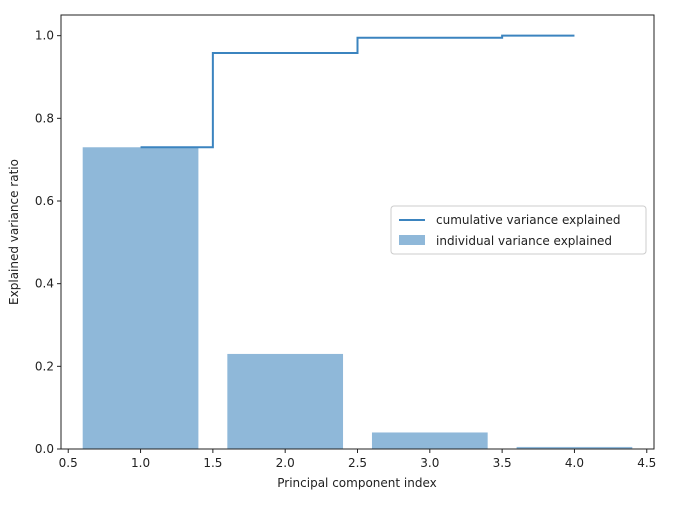  What do you see at coordinates (357, 463) in the screenshot?
I see `x-tick-label: 2.5` at bounding box center [357, 463].